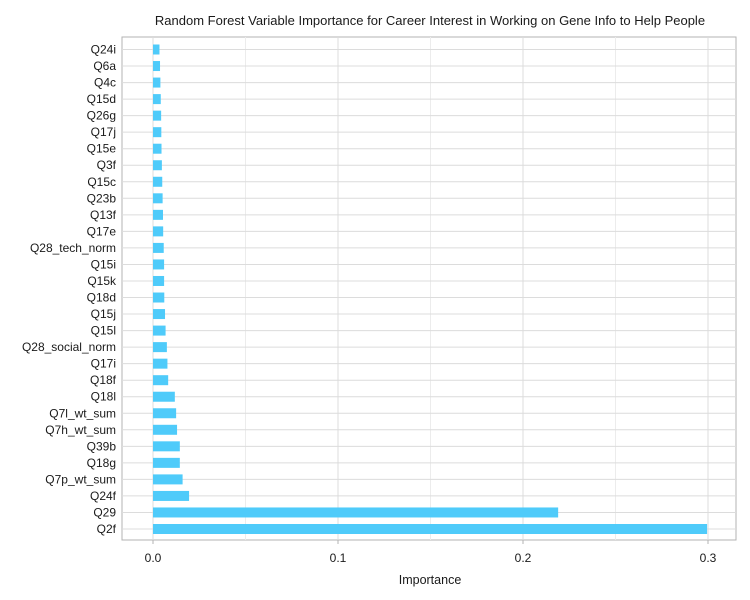 Image resolution: width=750 pixels, height=600 pixels. Describe the element at coordinates (102, 281) in the screenshot. I see `category-label: Q15k` at that location.